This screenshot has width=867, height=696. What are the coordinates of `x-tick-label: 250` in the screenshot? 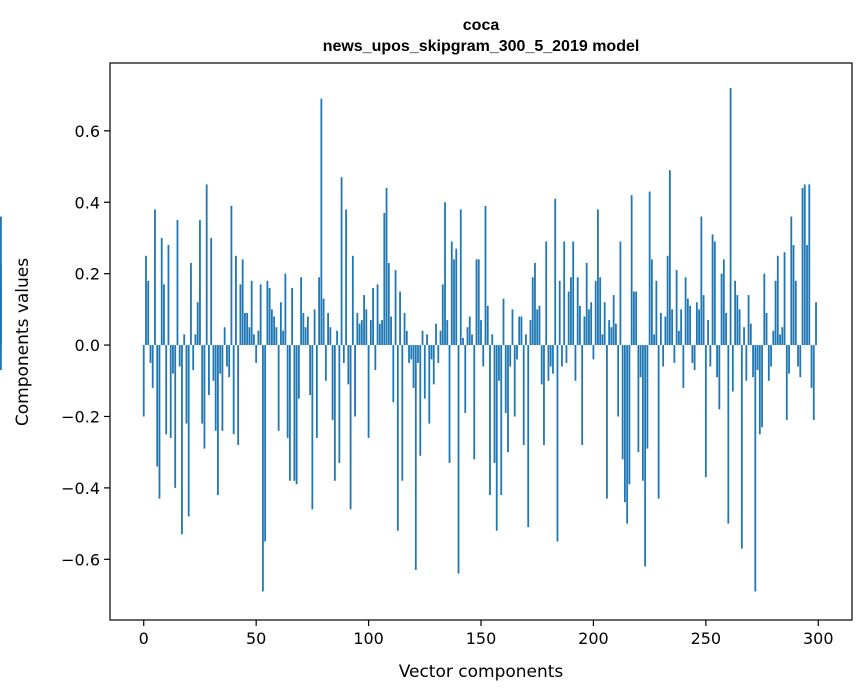 It's located at (706, 638).